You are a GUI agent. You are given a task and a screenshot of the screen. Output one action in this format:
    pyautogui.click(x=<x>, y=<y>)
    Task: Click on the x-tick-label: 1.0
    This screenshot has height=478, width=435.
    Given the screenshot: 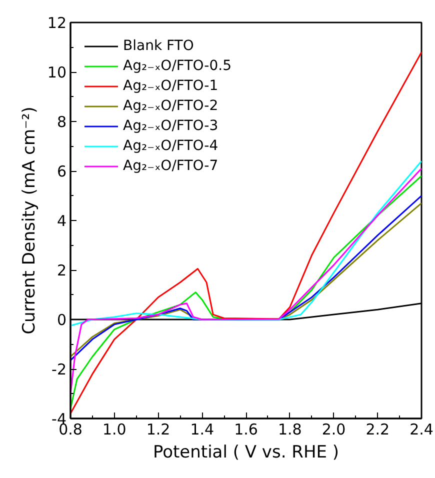 What is the action you would take?
    pyautogui.click(x=114, y=429)
    